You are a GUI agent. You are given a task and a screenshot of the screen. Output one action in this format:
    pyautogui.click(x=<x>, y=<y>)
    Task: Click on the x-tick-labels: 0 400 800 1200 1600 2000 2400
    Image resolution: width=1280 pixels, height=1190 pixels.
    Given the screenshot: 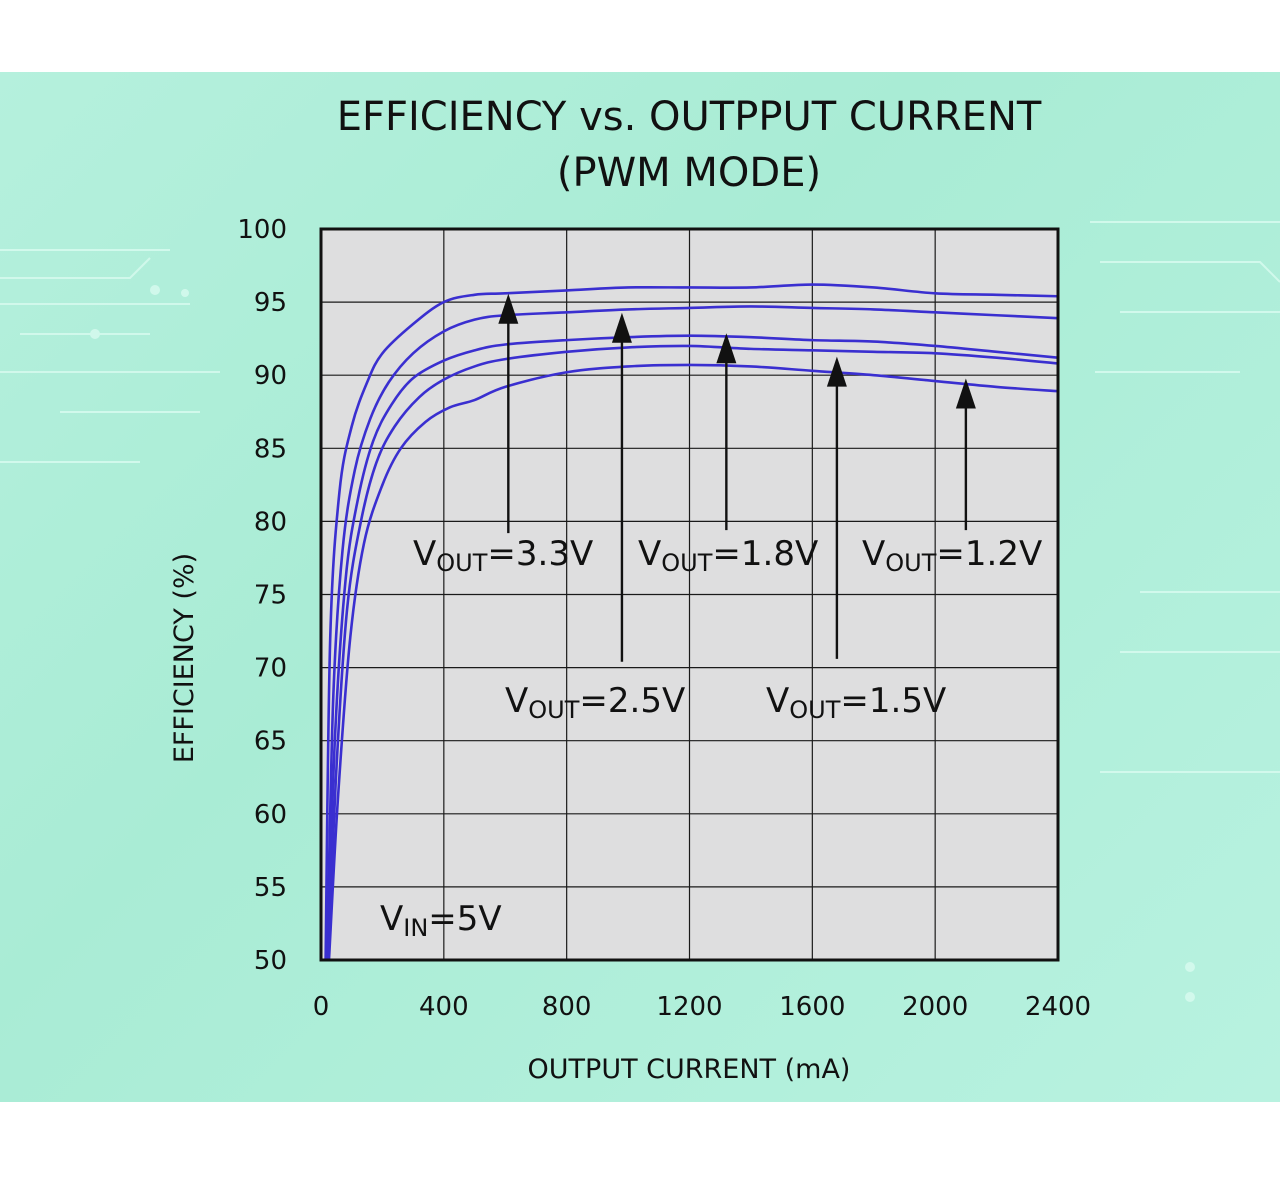 What is the action you would take?
    pyautogui.click(x=702, y=1007)
    